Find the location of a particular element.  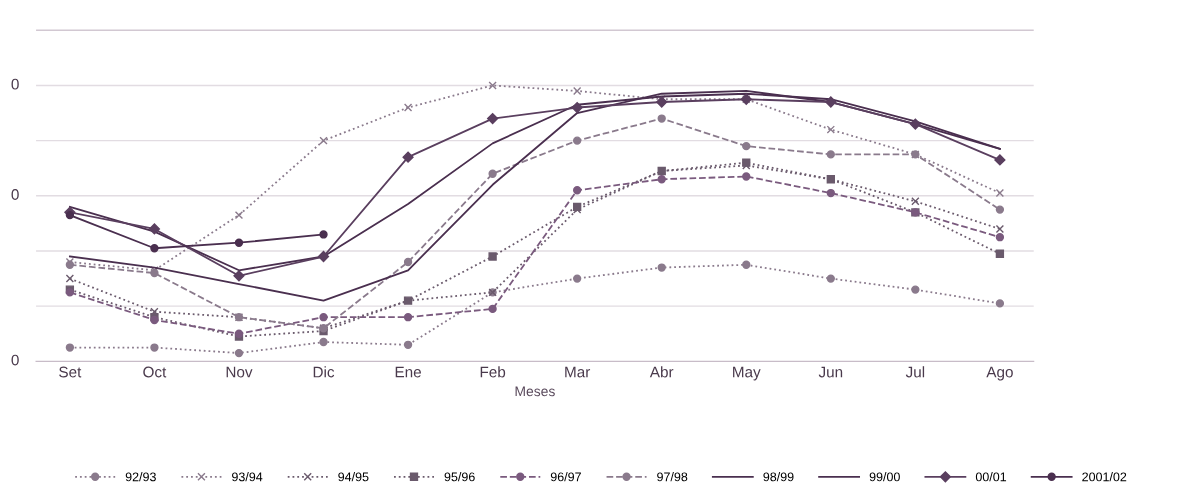

x-axis-title: Meses is located at coordinates (535, 391).